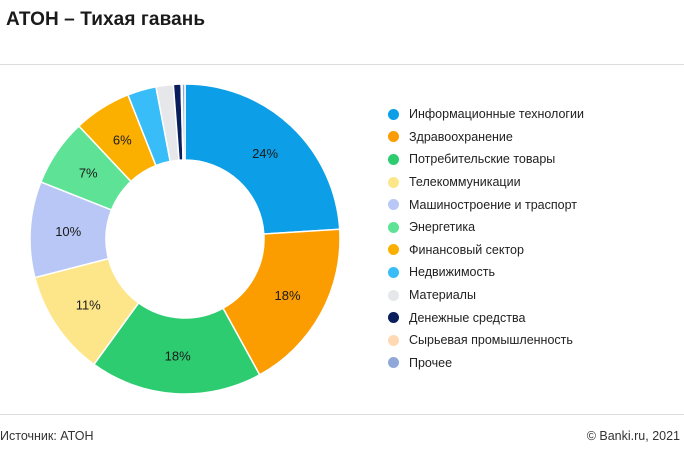 The height and width of the screenshot is (457, 684). Describe the element at coordinates (633, 436) in the screenshot. I see `copyright-note: © Banki.ru, 2021` at that location.